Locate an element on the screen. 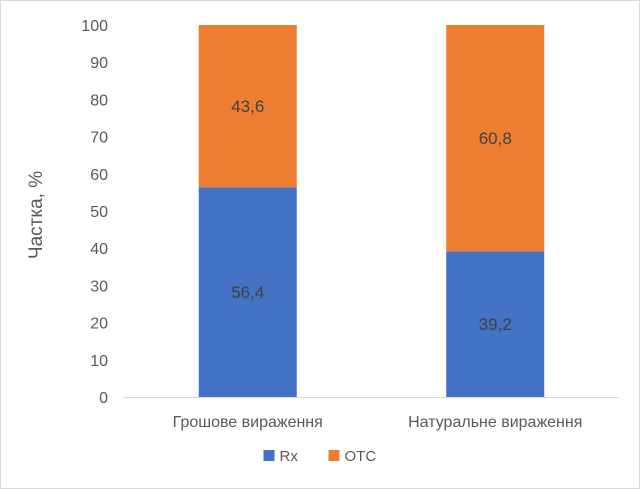 The height and width of the screenshot is (489, 640). data-label: 56,4 is located at coordinates (247, 292).